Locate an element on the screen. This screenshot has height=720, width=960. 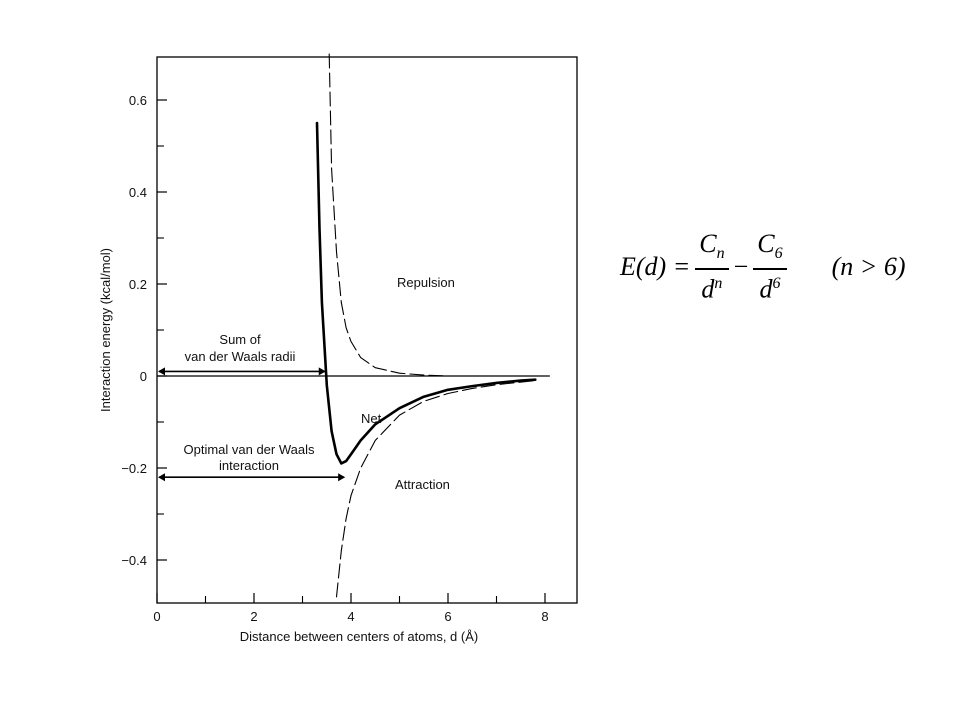
annot-sum-radii-line1: Sum of is located at coordinates (240, 339).